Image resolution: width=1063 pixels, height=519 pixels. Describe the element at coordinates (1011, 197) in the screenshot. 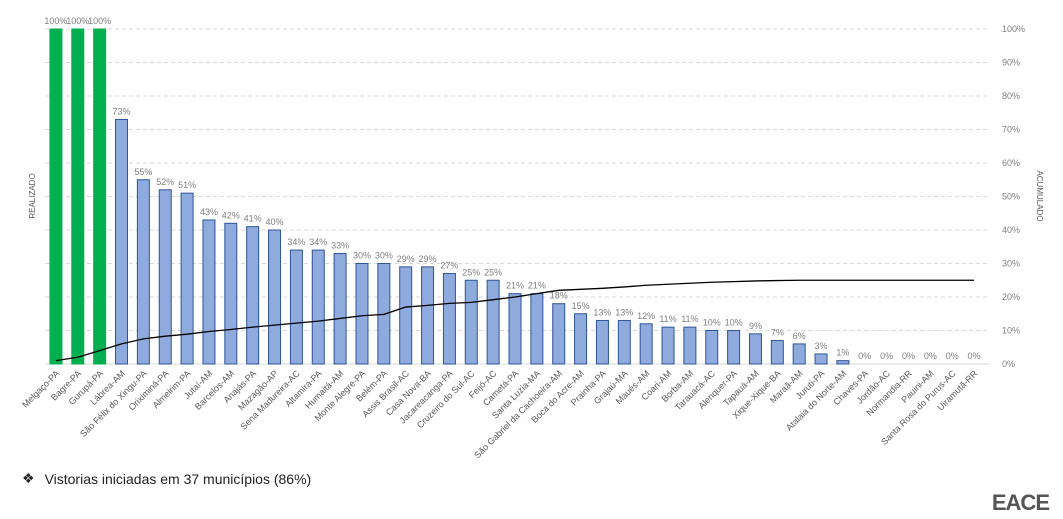

I see `y2-tick-label: 50%` at that location.